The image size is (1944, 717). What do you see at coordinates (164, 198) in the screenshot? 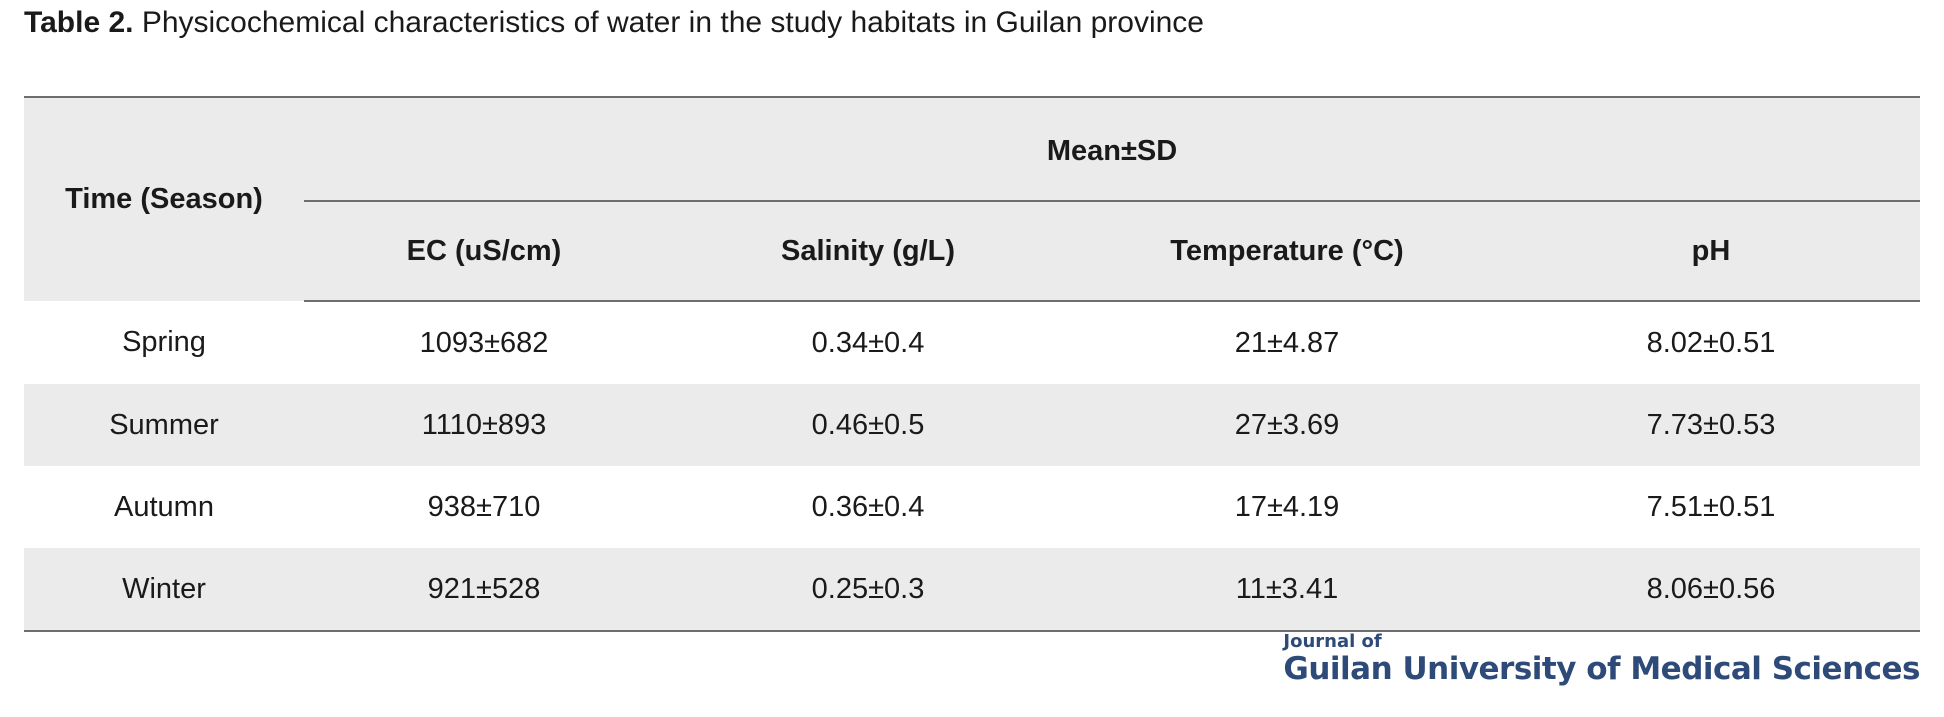
I see `column-header-time: Time (Season)` at bounding box center [164, 198].